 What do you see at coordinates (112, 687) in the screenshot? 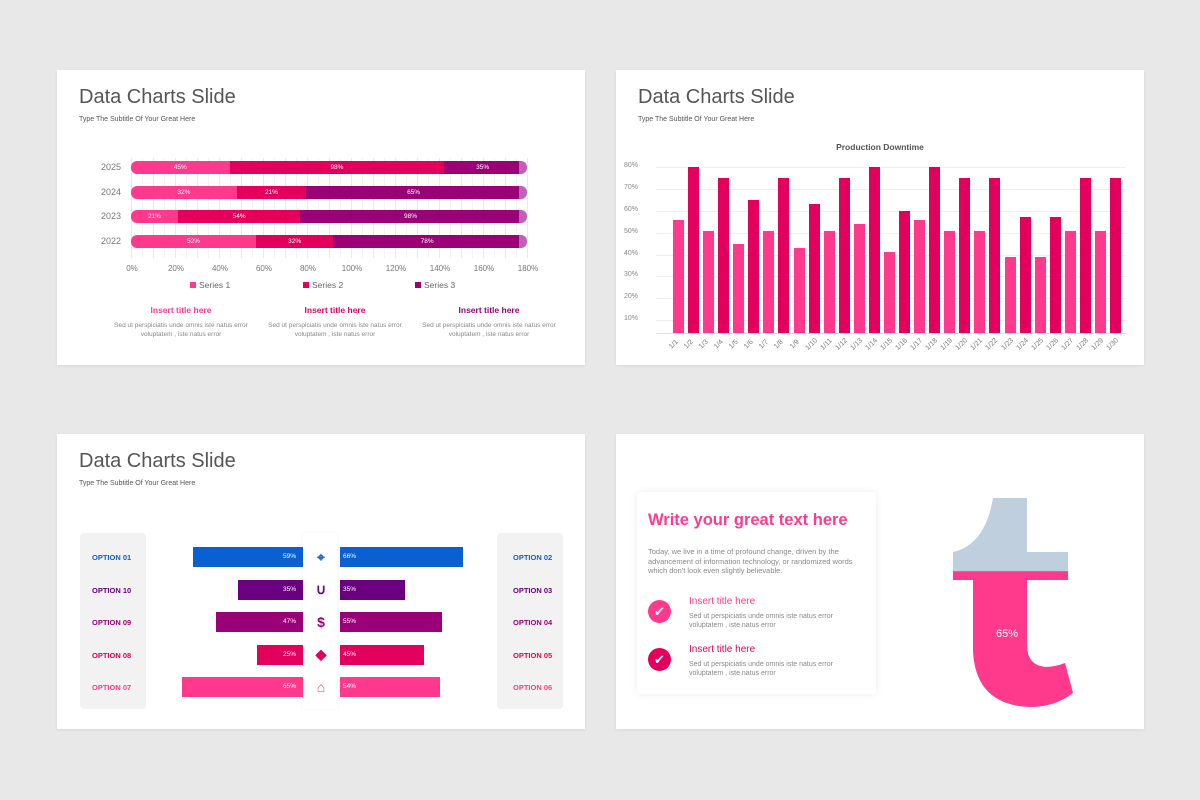
I see `option-label-left: OPTION 07` at bounding box center [112, 687].